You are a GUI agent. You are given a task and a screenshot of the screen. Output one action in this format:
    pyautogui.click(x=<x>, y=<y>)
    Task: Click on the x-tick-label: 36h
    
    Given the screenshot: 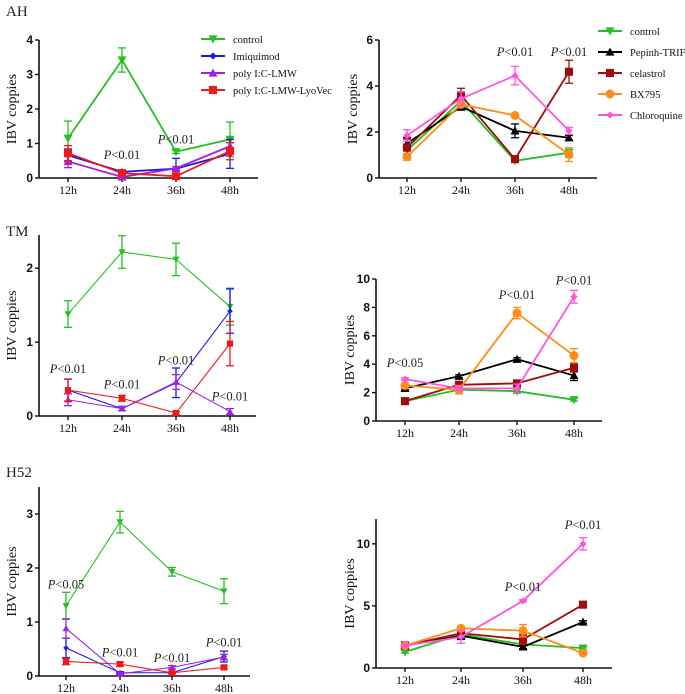 What is the action you would take?
    pyautogui.click(x=176, y=190)
    